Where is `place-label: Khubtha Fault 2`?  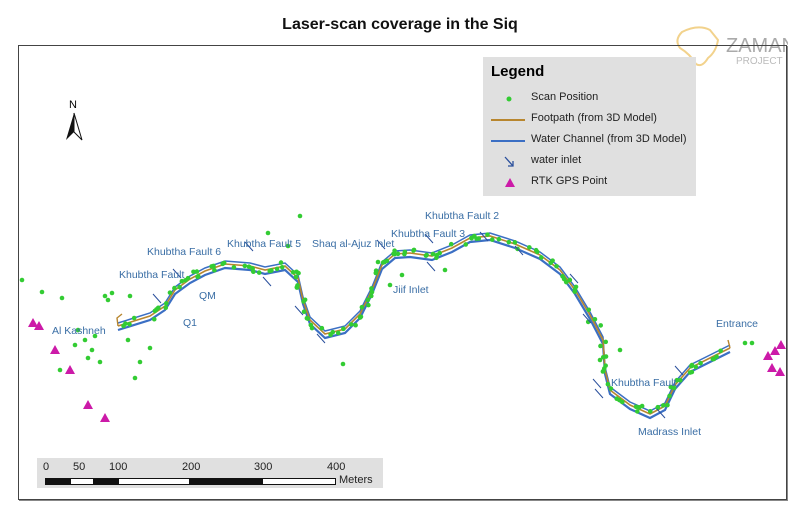 place-label: Khubtha Fault 2 is located at coordinates (462, 216).